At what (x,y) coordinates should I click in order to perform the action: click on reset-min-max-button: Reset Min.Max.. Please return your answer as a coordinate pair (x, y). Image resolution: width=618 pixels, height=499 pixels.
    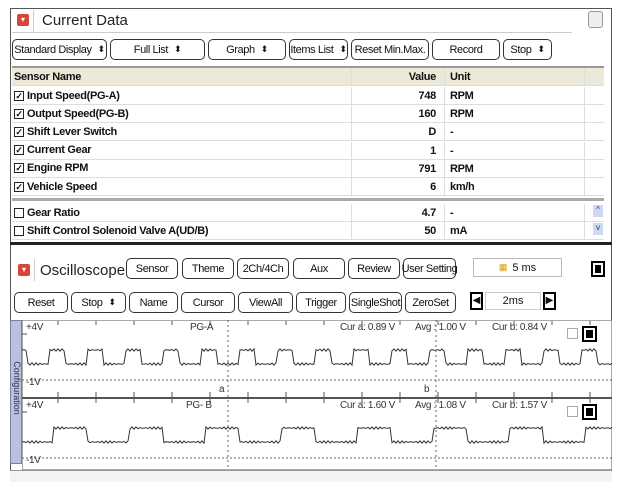
    Looking at the image, I should click on (390, 49).